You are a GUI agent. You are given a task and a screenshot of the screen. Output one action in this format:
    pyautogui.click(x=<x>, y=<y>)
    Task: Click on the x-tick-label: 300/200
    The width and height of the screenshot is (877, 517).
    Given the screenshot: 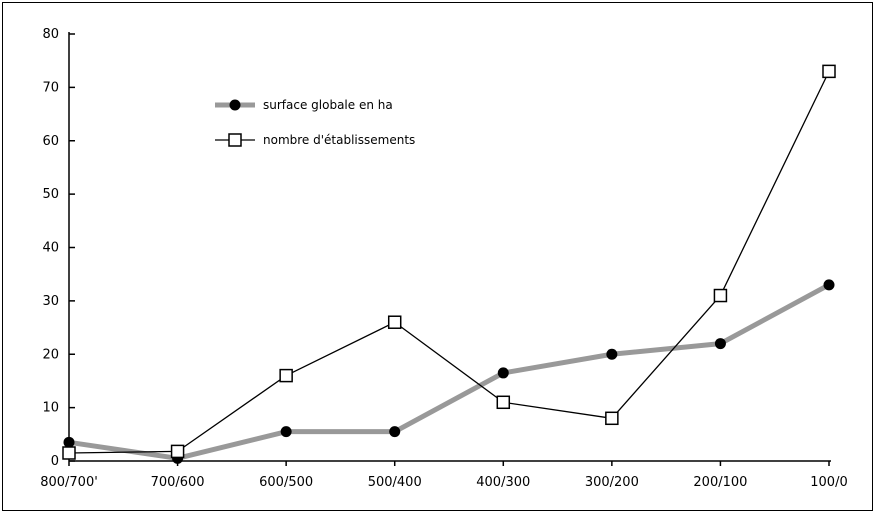 What is the action you would take?
    pyautogui.click(x=612, y=482)
    